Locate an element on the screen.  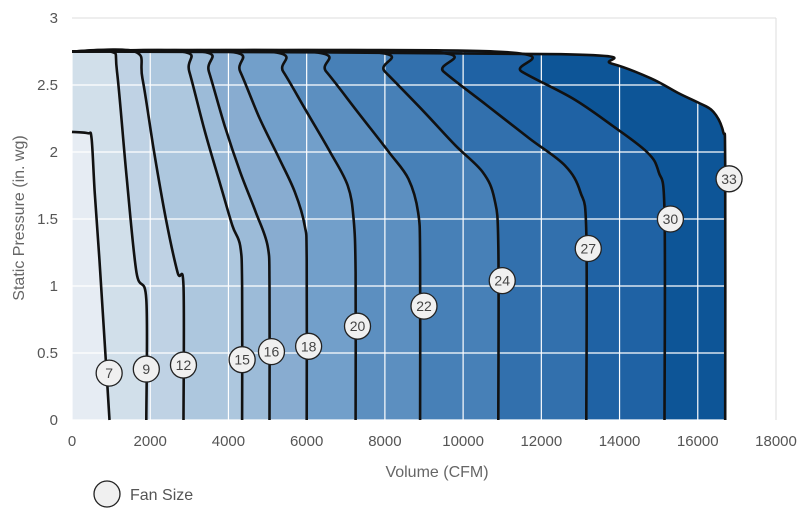
fan-size-label-22: 22 is located at coordinates (424, 306).